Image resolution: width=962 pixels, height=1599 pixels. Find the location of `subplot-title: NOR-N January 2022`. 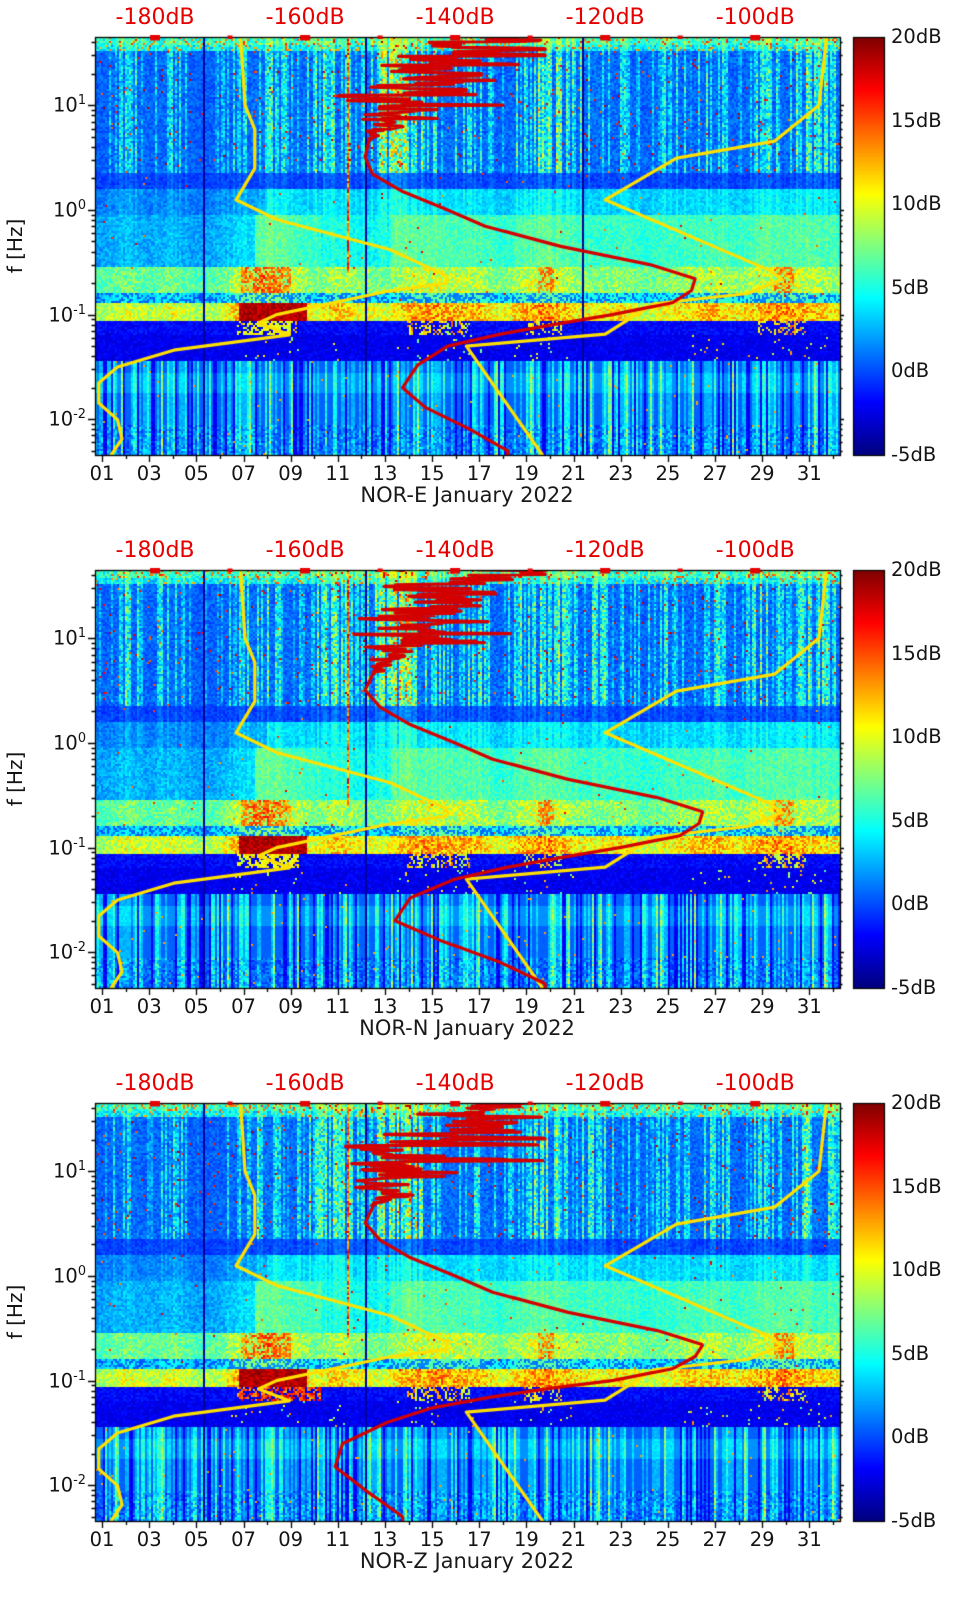

subplot-title: NOR-N January 2022 is located at coordinates (467, 1028).